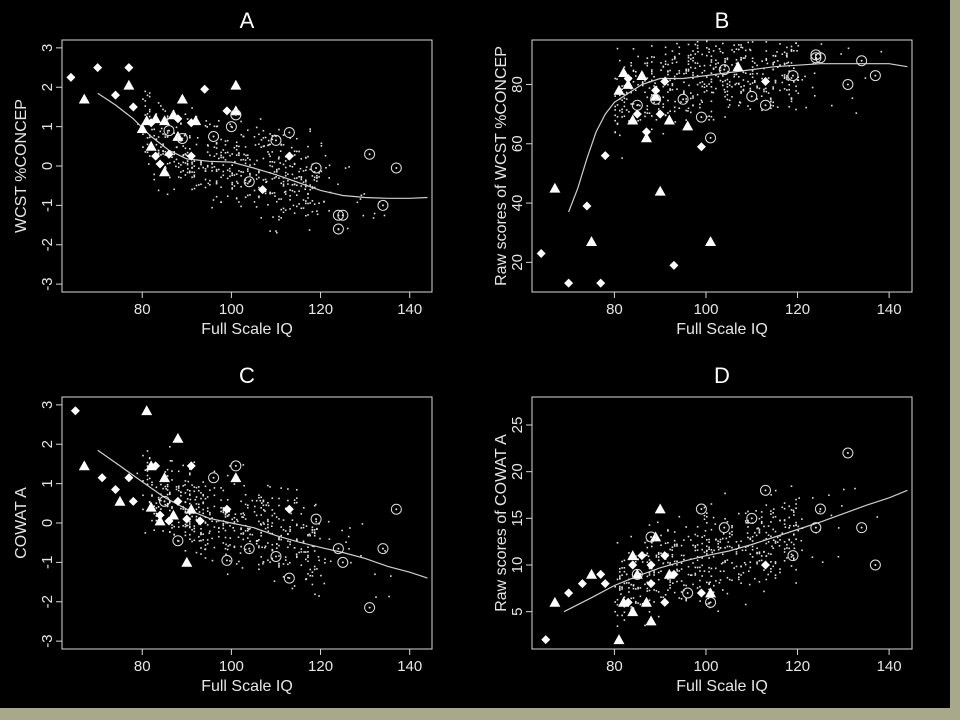 The image size is (960, 720). What do you see at coordinates (47, 405) in the screenshot?
I see `y-tick-label: 3` at bounding box center [47, 405].